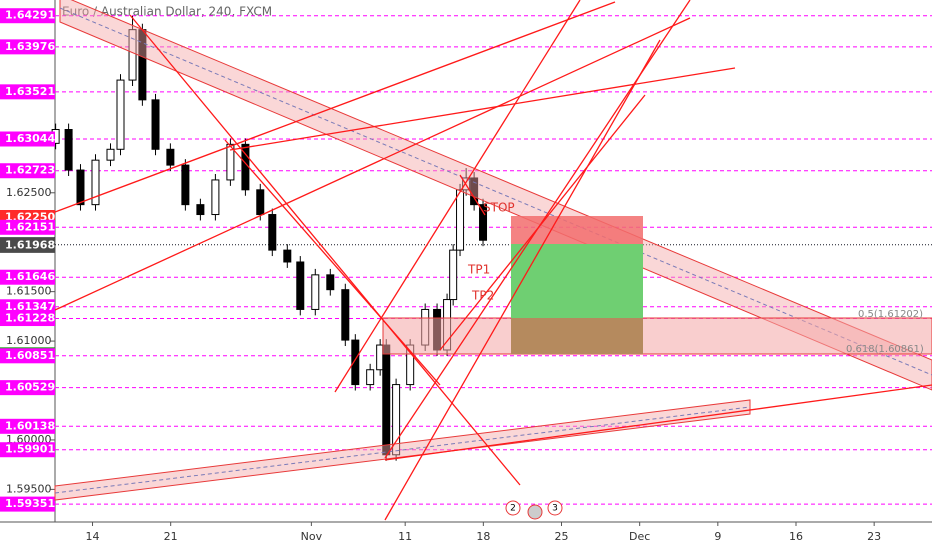 This screenshot has height=550, width=932. I want to click on event-count: 2, so click(513, 509).